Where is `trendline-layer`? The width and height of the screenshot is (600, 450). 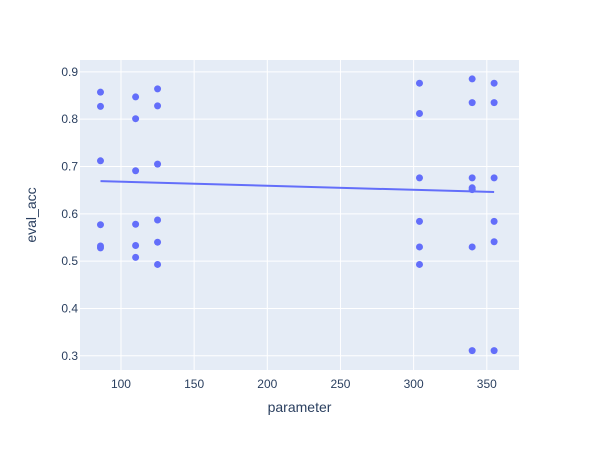
trendline-layer is located at coordinates (297, 187).